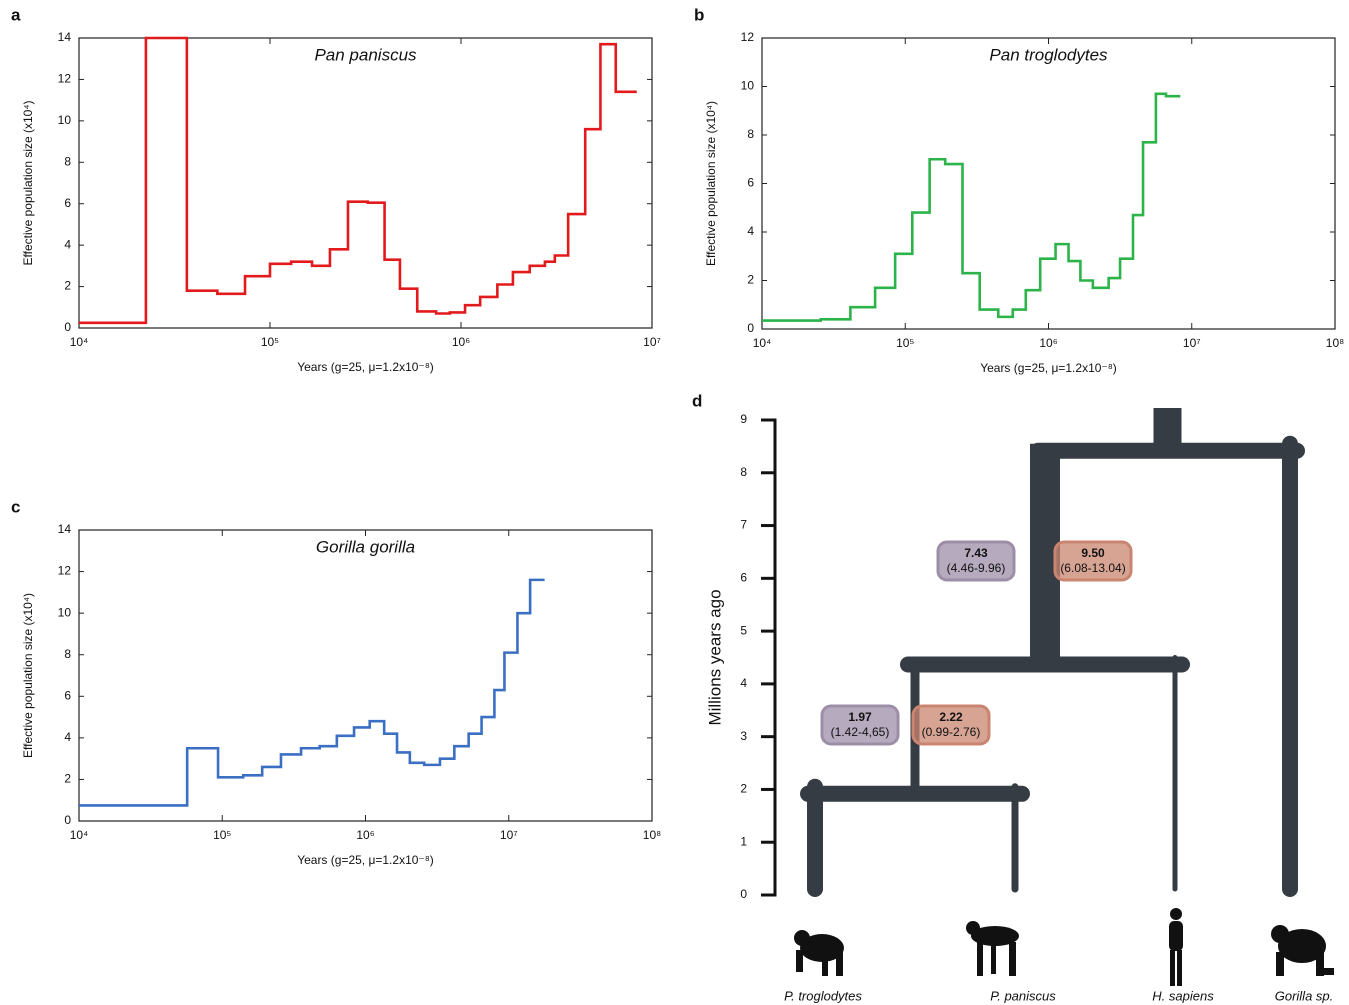  Describe the element at coordinates (1064, 947) in the screenshot. I see `species-icons` at that location.